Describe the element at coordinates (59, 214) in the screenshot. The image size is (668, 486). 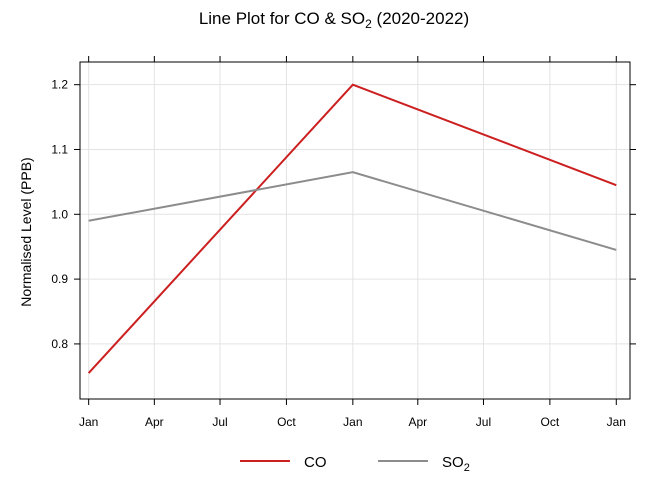
I see `y-tick-label: 1.0` at that location.